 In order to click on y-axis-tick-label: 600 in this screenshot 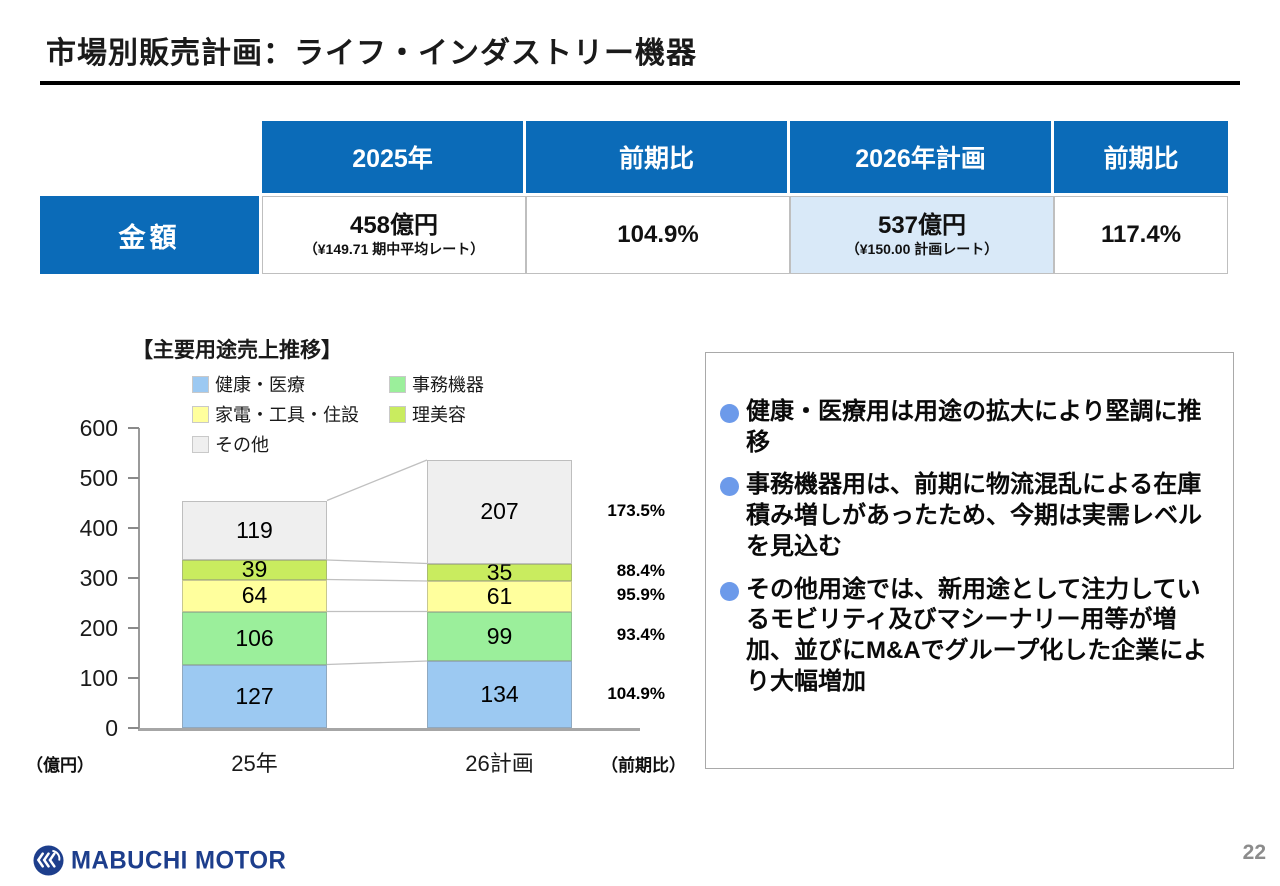, I will do `click(98, 428)`.